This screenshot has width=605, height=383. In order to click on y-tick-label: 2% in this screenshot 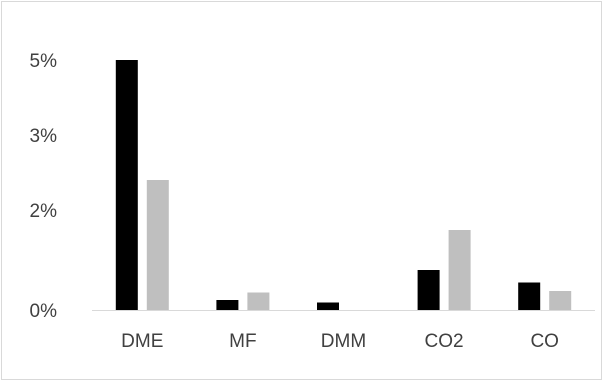, I will do `click(44, 211)`.